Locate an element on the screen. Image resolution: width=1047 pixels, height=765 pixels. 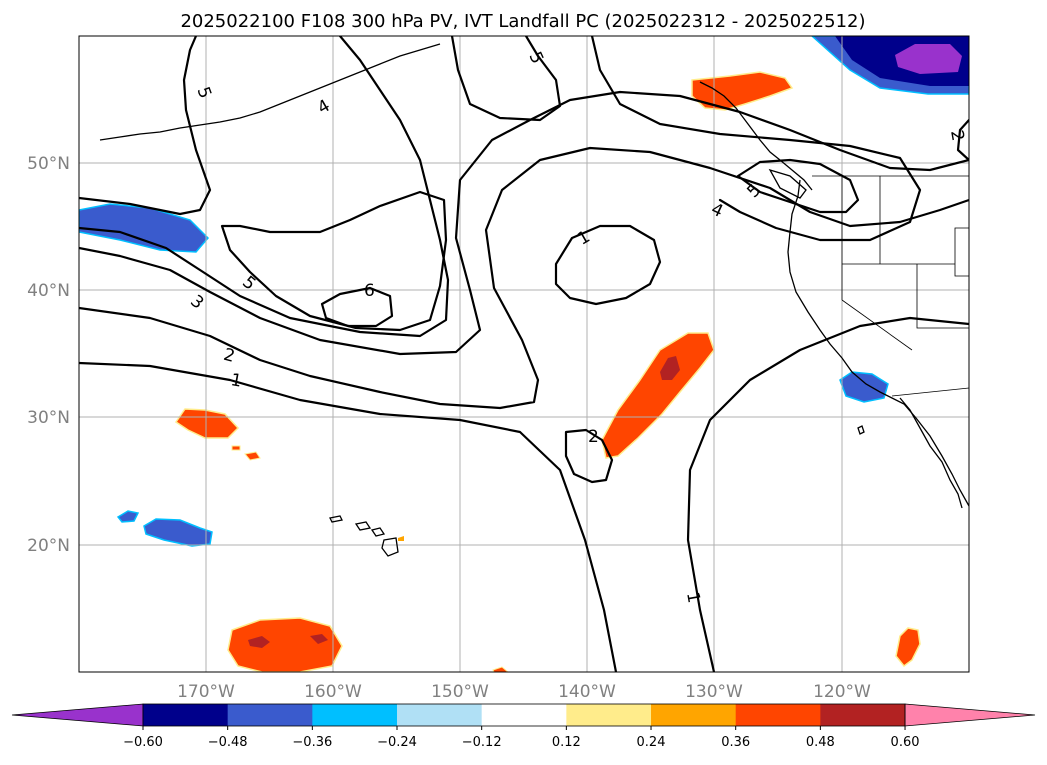
lon-tick-140w: 140°W is located at coordinates (587, 692).